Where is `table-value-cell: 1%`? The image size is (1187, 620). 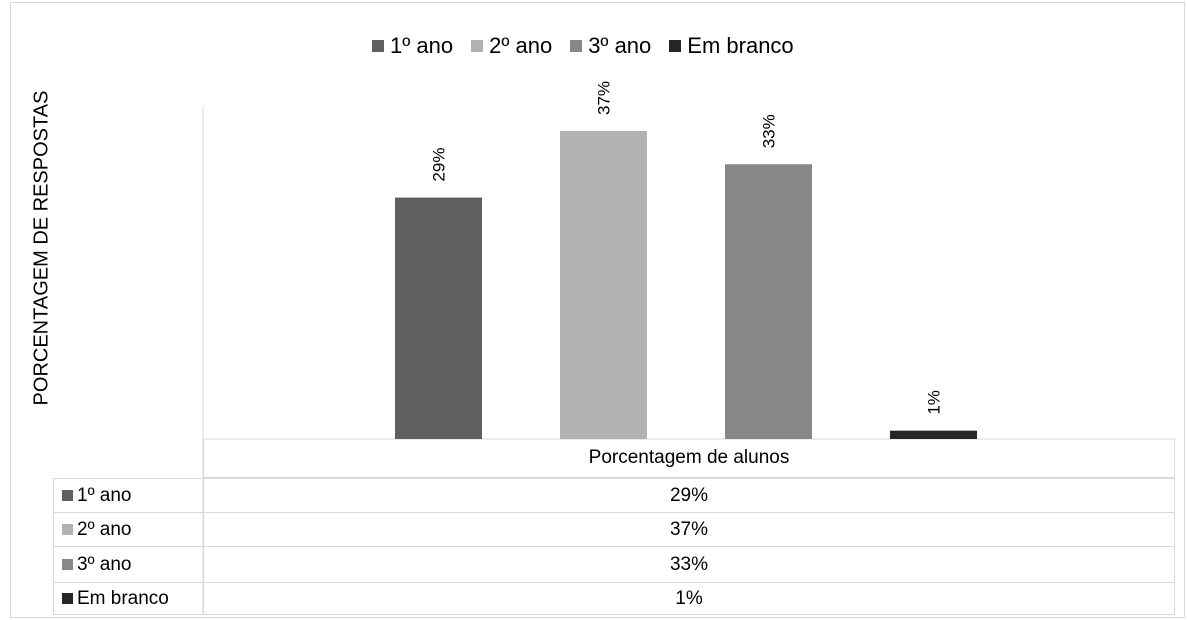
table-value-cell: 1% is located at coordinates (689, 598).